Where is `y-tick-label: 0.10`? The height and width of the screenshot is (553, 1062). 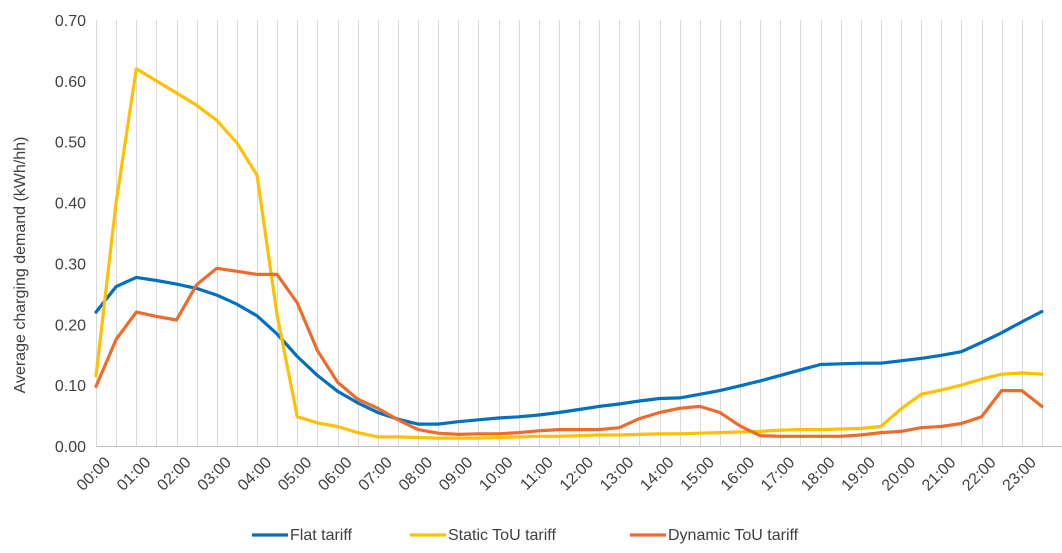
y-tick-label: 0.10 is located at coordinates (70, 386).